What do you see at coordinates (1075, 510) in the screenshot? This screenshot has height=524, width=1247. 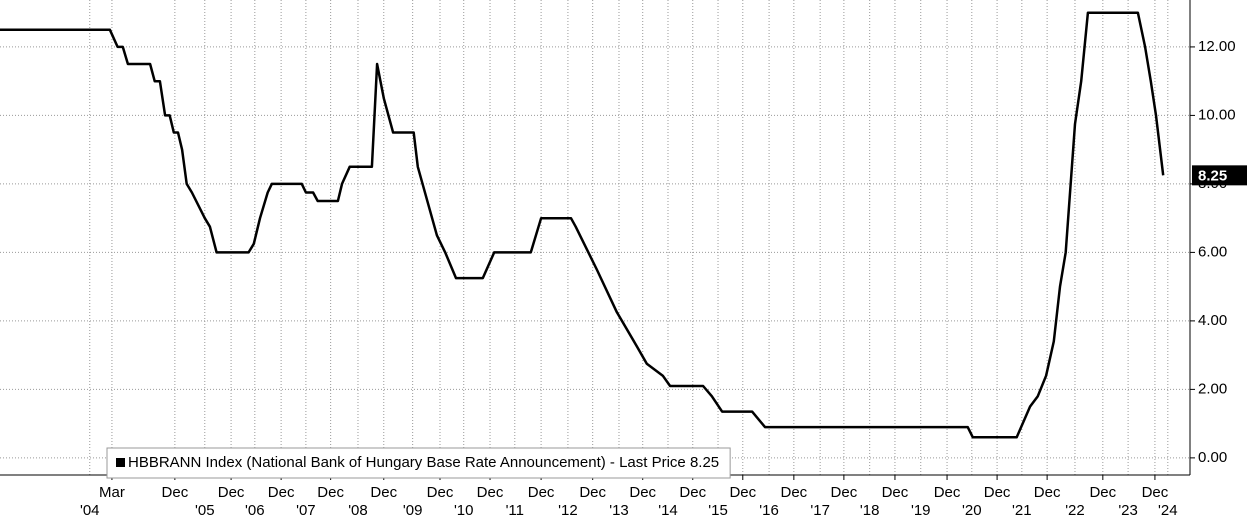 I see `x-year-label: '22` at bounding box center [1075, 510].